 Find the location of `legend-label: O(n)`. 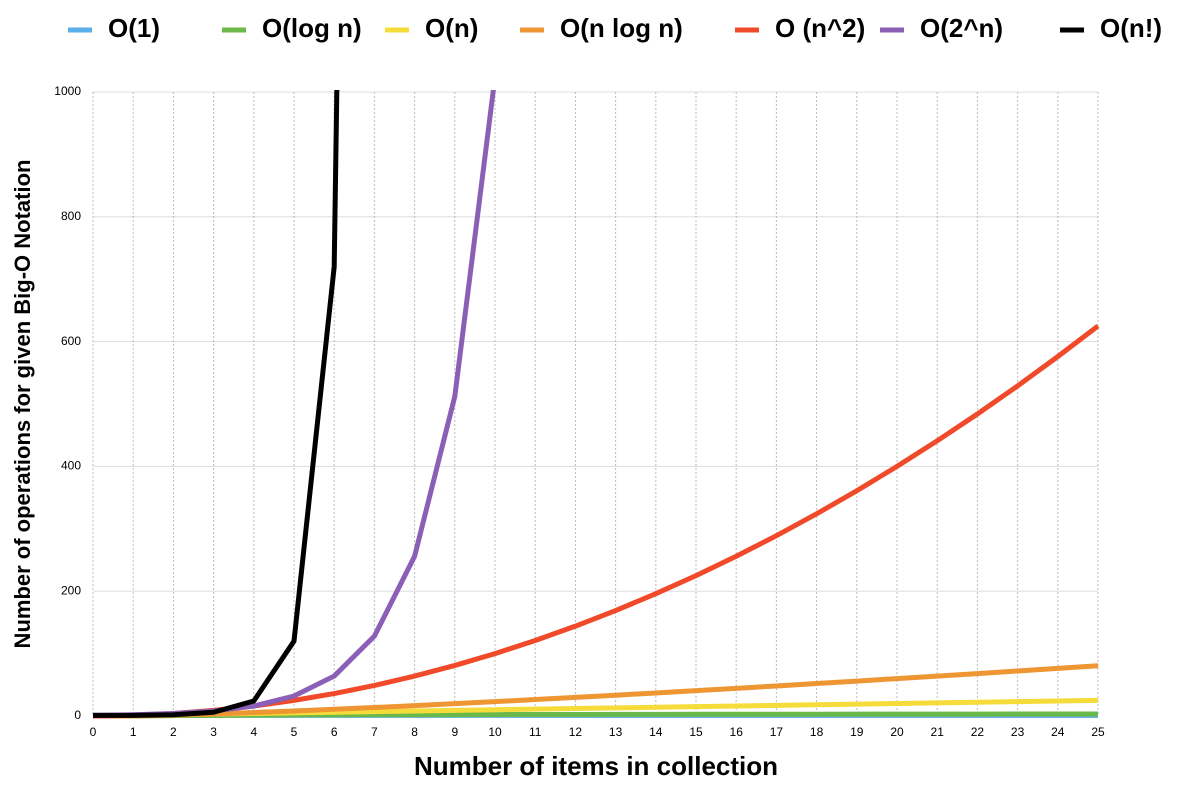

legend-label: O(n) is located at coordinates (451, 28).